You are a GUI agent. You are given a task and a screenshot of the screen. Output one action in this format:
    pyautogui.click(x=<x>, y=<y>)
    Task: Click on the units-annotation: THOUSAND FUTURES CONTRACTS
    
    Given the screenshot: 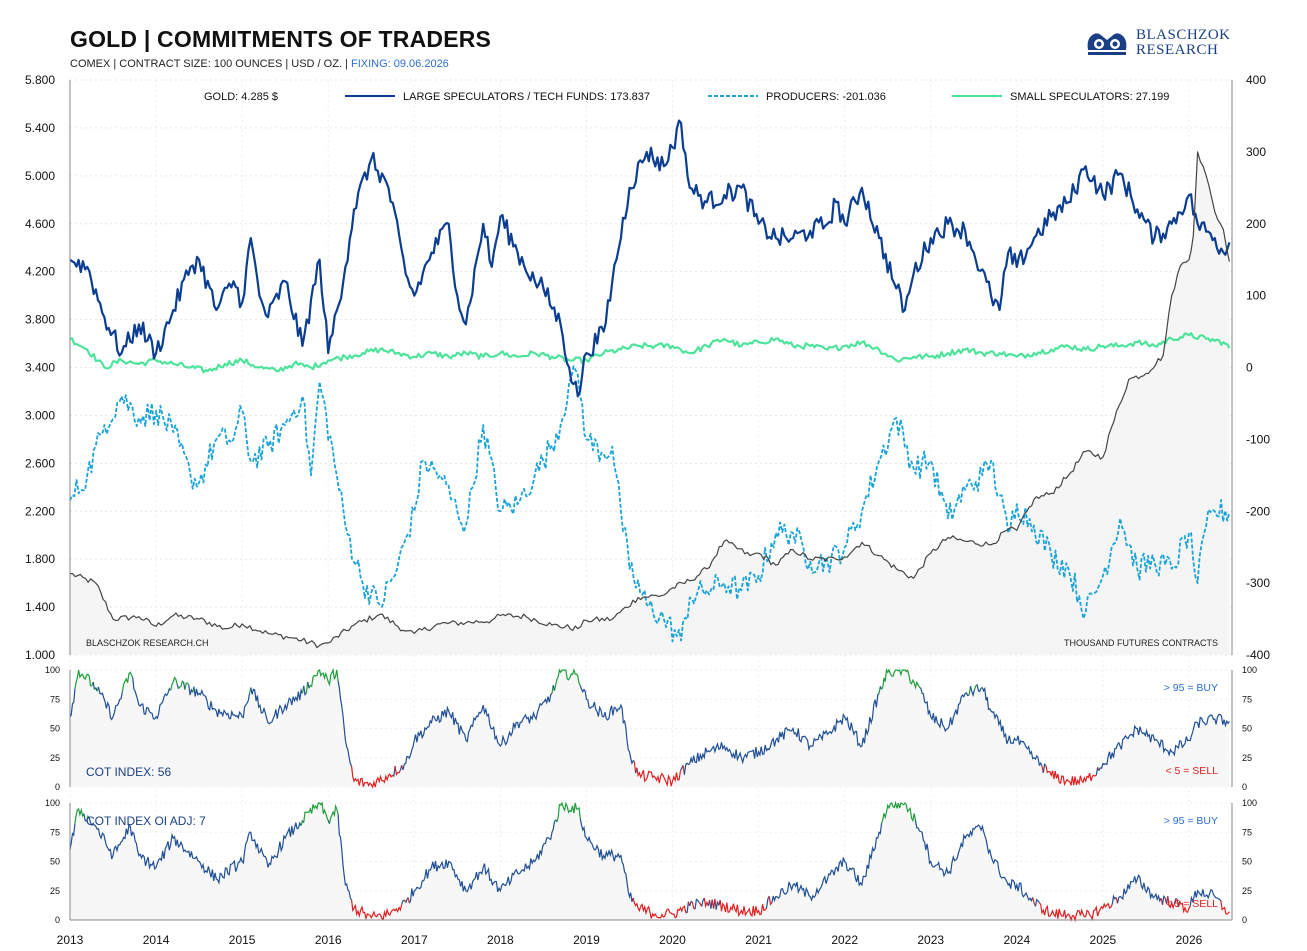 What is the action you would take?
    pyautogui.click(x=1141, y=643)
    